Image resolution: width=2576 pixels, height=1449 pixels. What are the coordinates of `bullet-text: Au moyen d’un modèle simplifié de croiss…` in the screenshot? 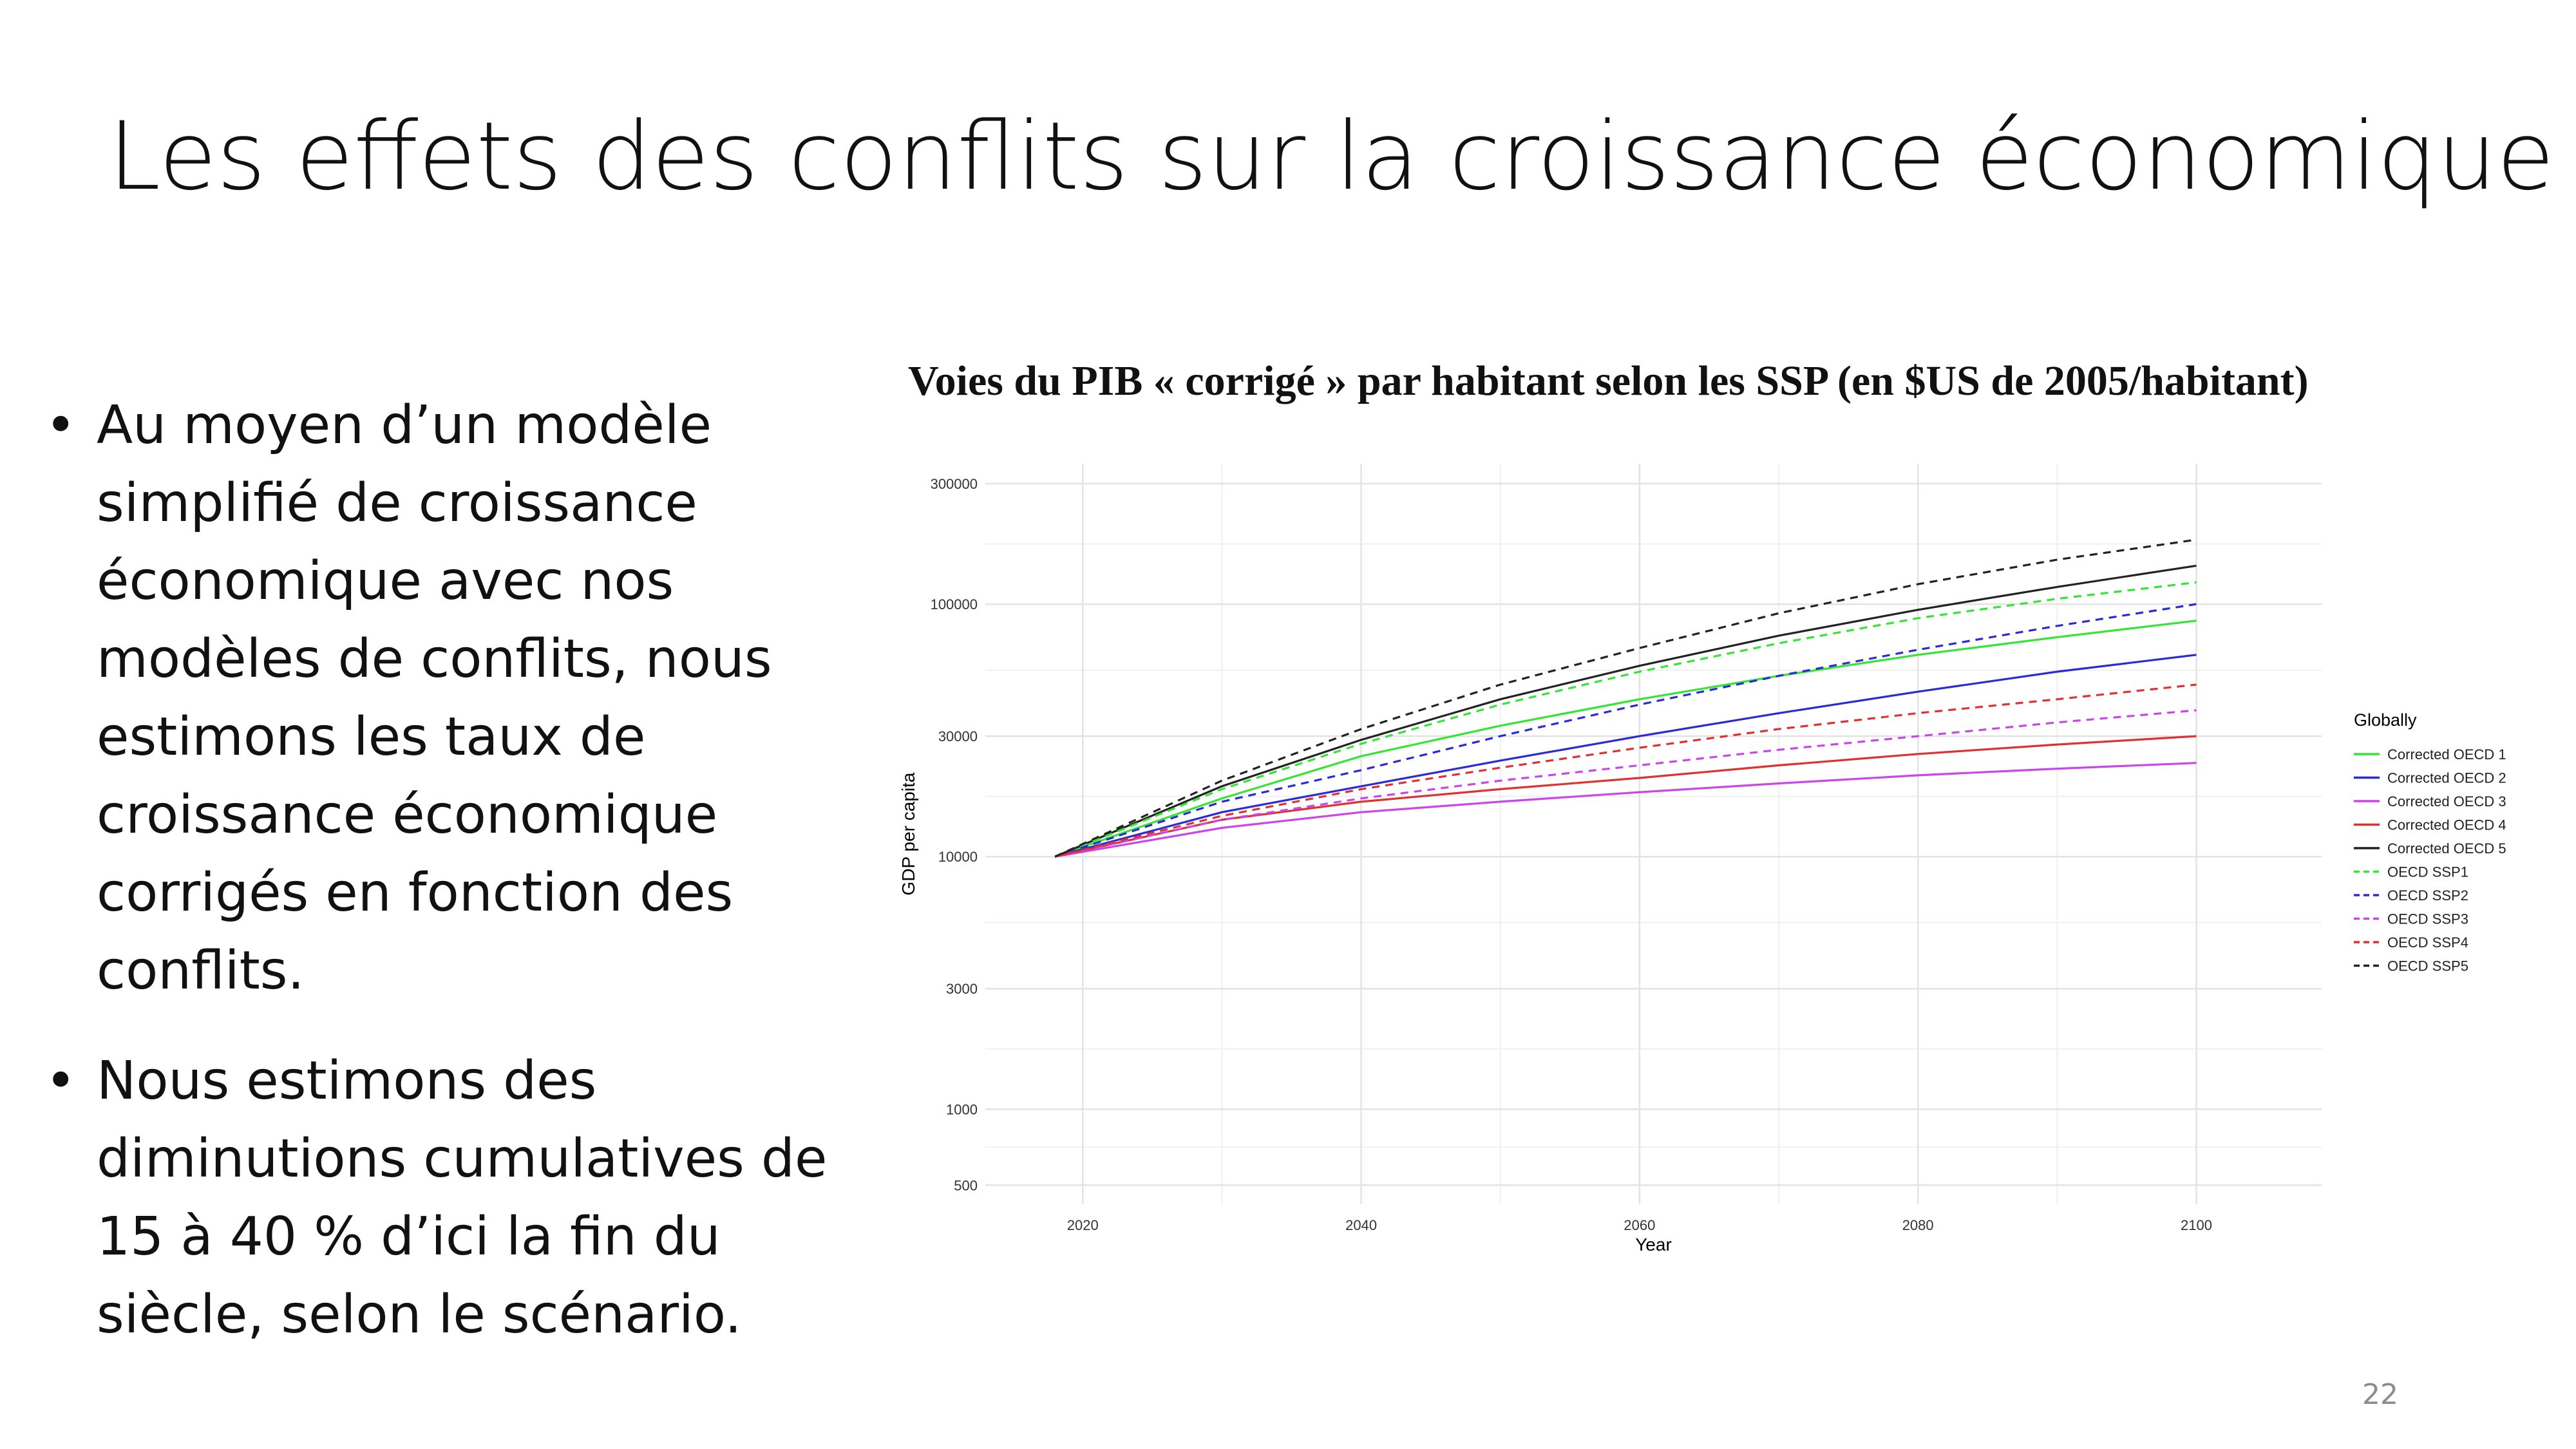 It's located at (434, 698).